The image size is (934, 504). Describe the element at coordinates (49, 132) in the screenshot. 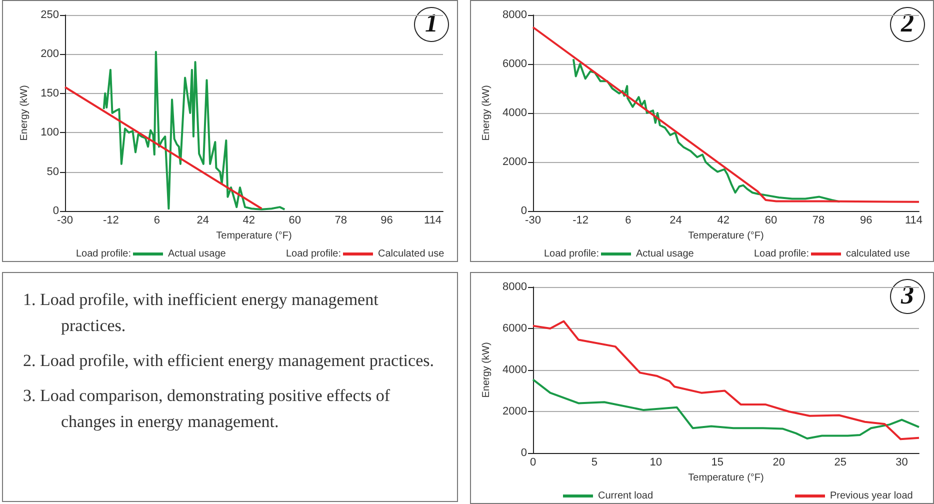

I see `y-tick-label: 100` at that location.